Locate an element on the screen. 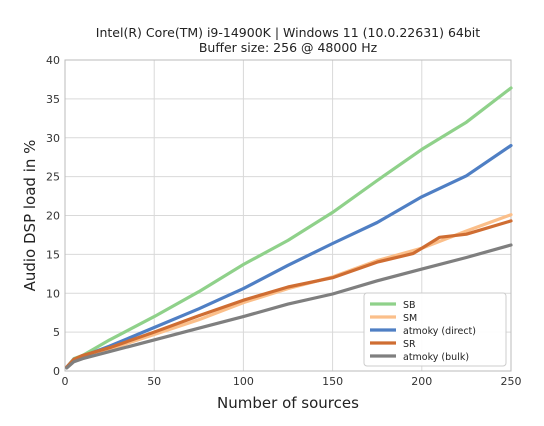  legend-label-sm: SM is located at coordinates (410, 318).